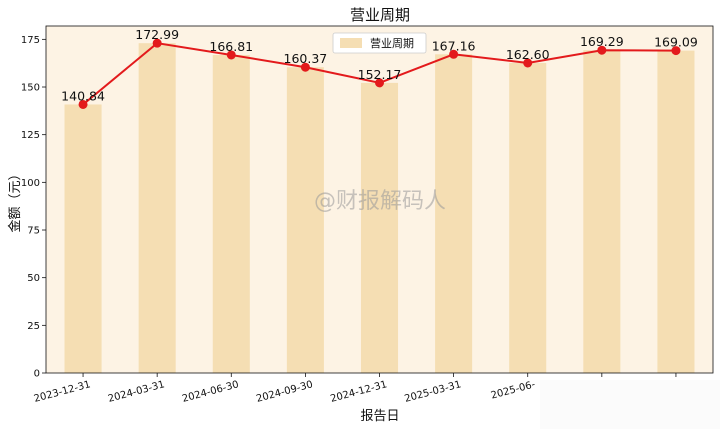  Describe the element at coordinates (33, 278) in the screenshot. I see `y-tick-label-2: 50` at that location.